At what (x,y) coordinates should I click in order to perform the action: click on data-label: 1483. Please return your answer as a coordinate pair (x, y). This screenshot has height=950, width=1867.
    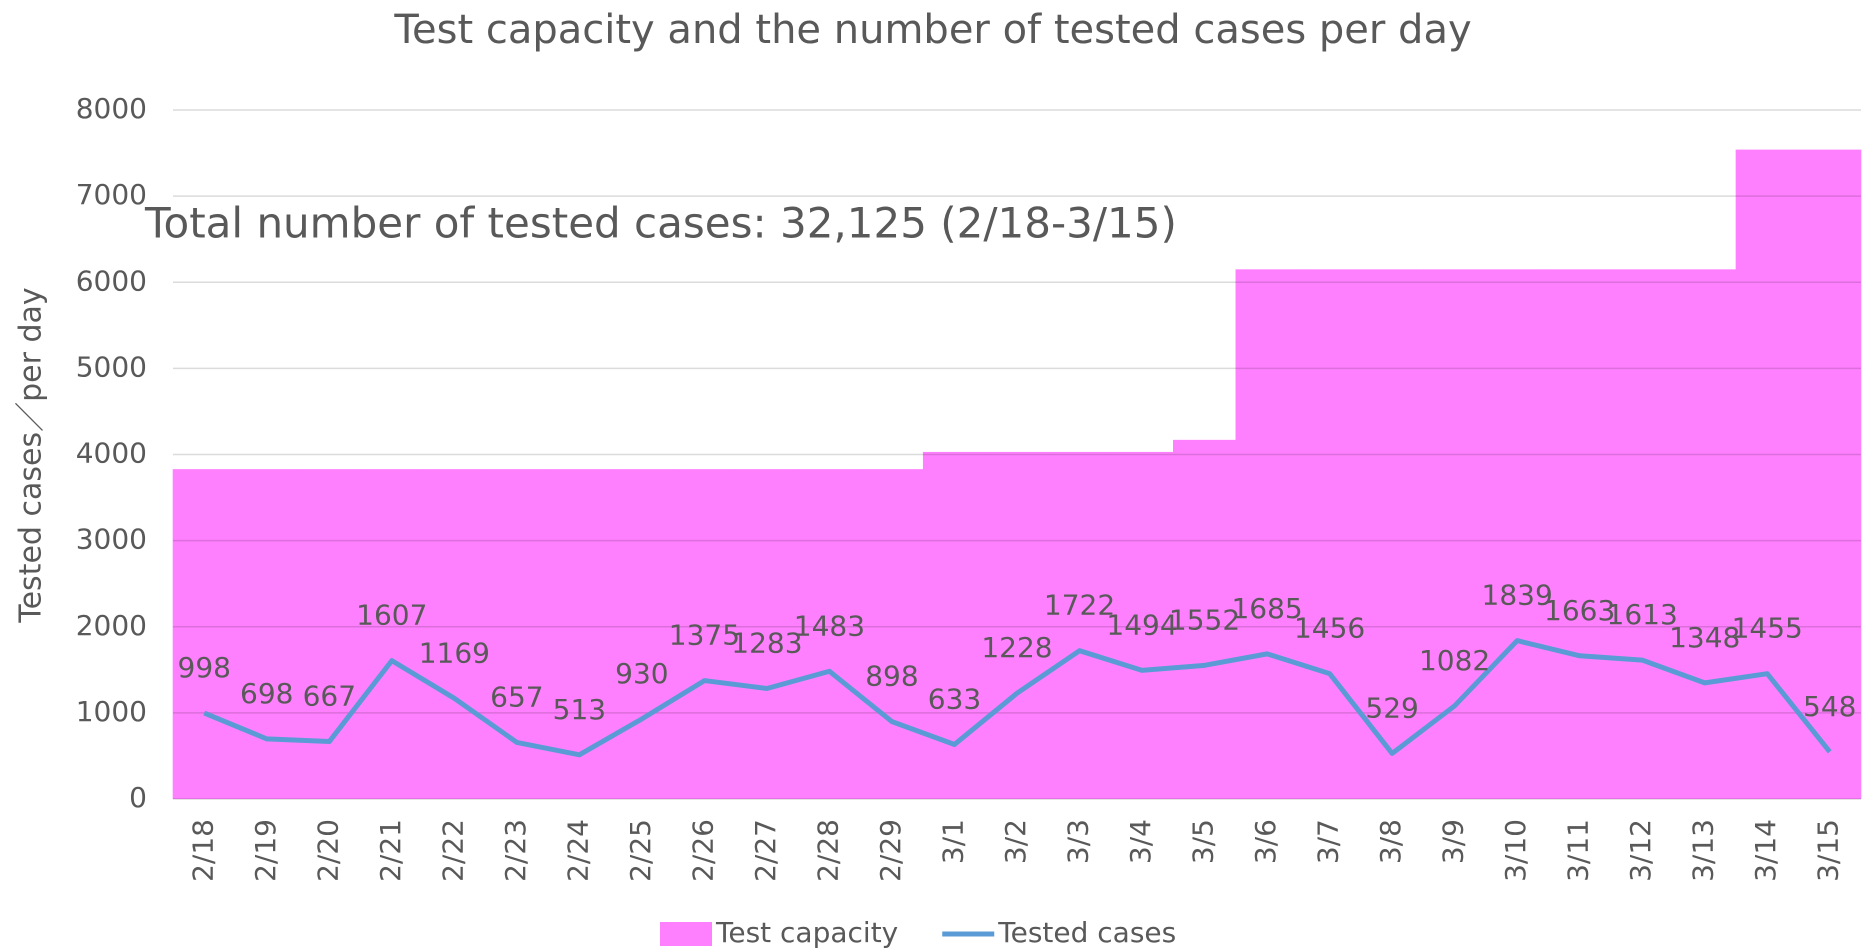
    Looking at the image, I should click on (829, 625).